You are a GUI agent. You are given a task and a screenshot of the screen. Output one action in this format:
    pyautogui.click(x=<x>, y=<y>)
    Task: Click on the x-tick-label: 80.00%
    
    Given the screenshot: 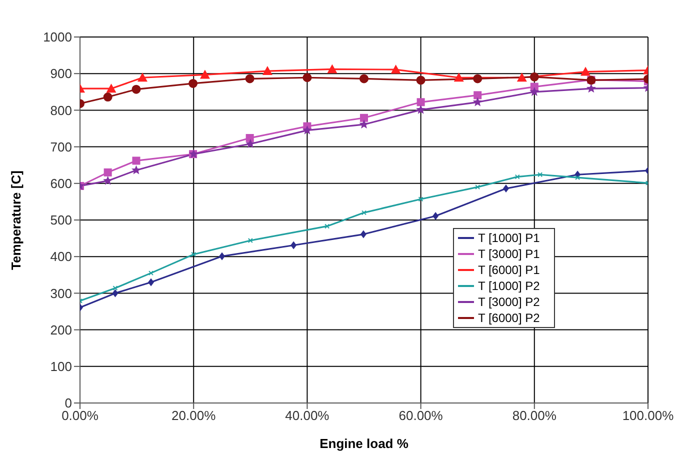 What is the action you would take?
    pyautogui.click(x=534, y=416)
    